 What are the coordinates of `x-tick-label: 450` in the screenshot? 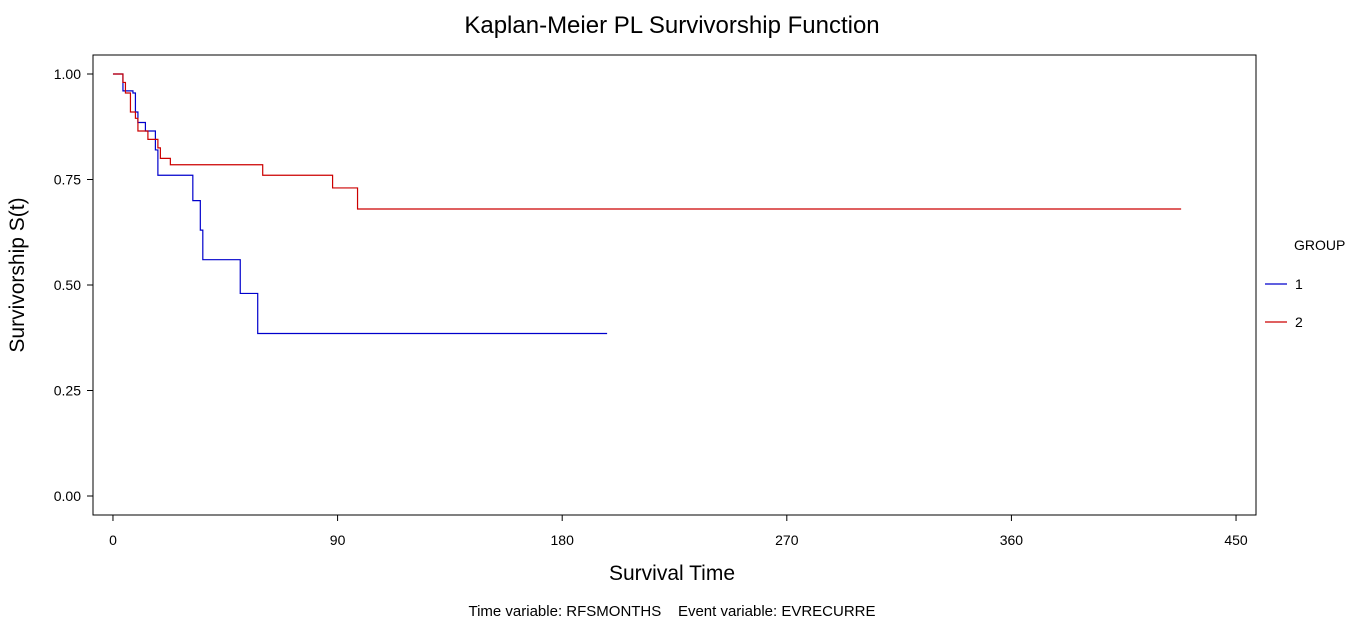 It's located at (1236, 540).